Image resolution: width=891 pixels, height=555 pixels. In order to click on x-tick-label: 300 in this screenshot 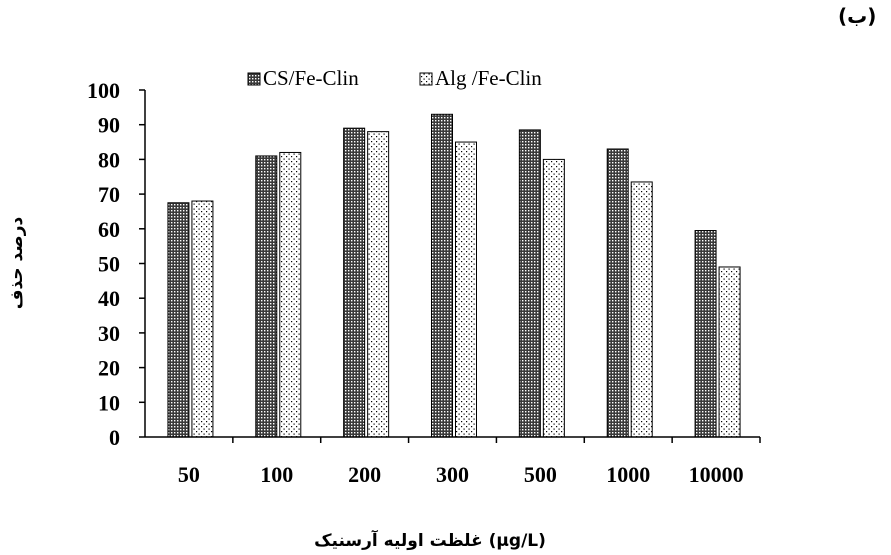, I will do `click(452, 474)`.